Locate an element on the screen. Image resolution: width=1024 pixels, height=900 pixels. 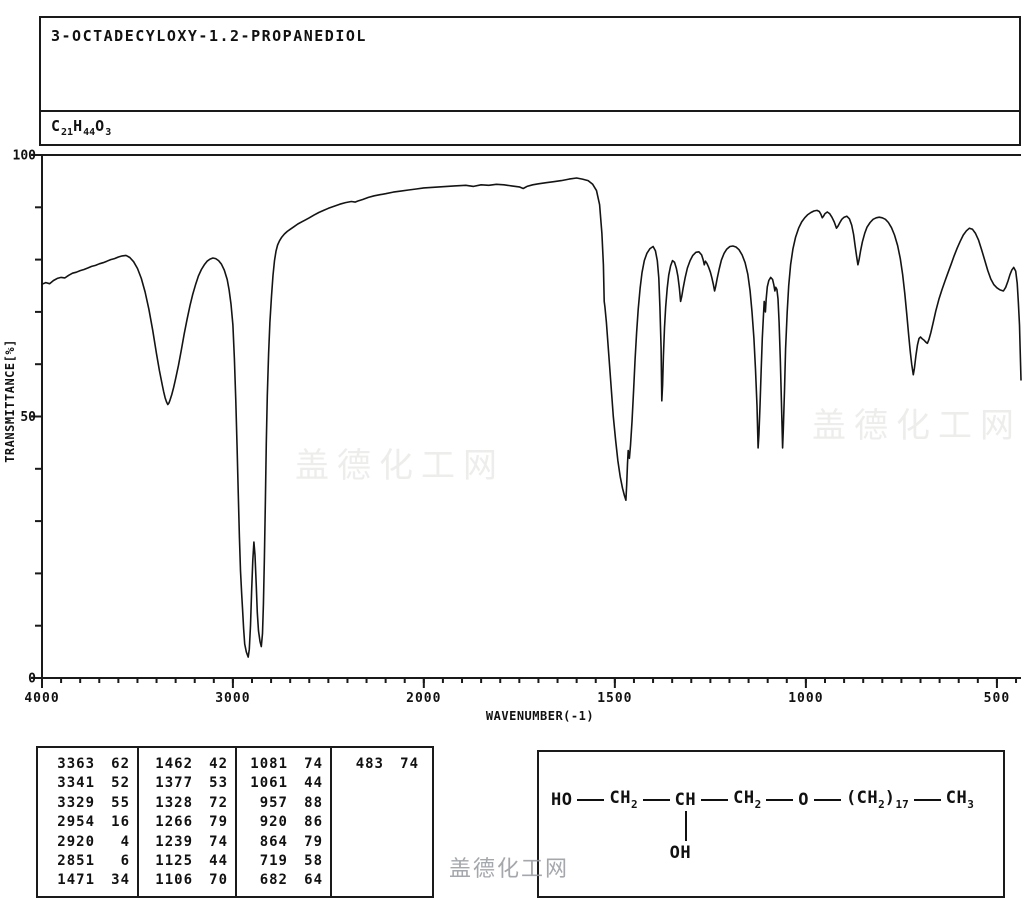
peak-wavenumber: 1061 is located at coordinates (269, 783).